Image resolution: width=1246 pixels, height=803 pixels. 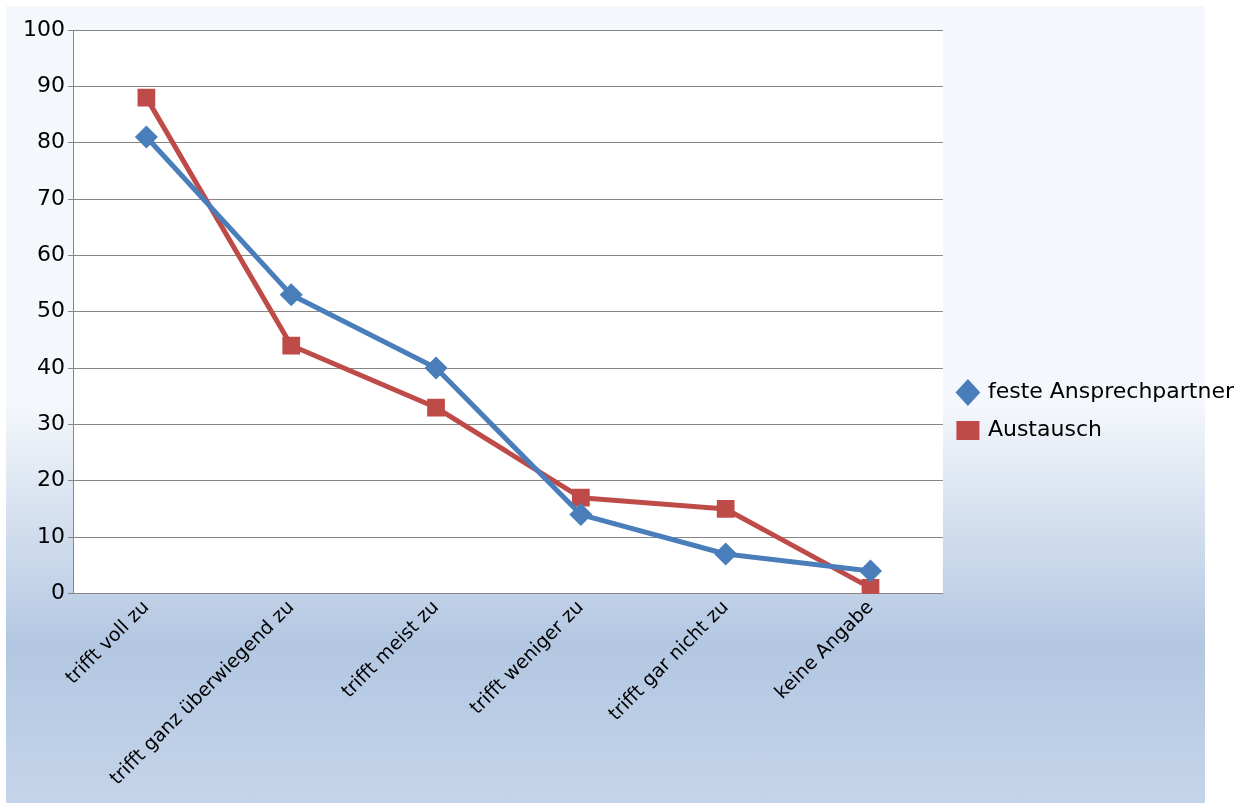 What do you see at coordinates (50, 535) in the screenshot?
I see `y-tick-label: 10` at bounding box center [50, 535].